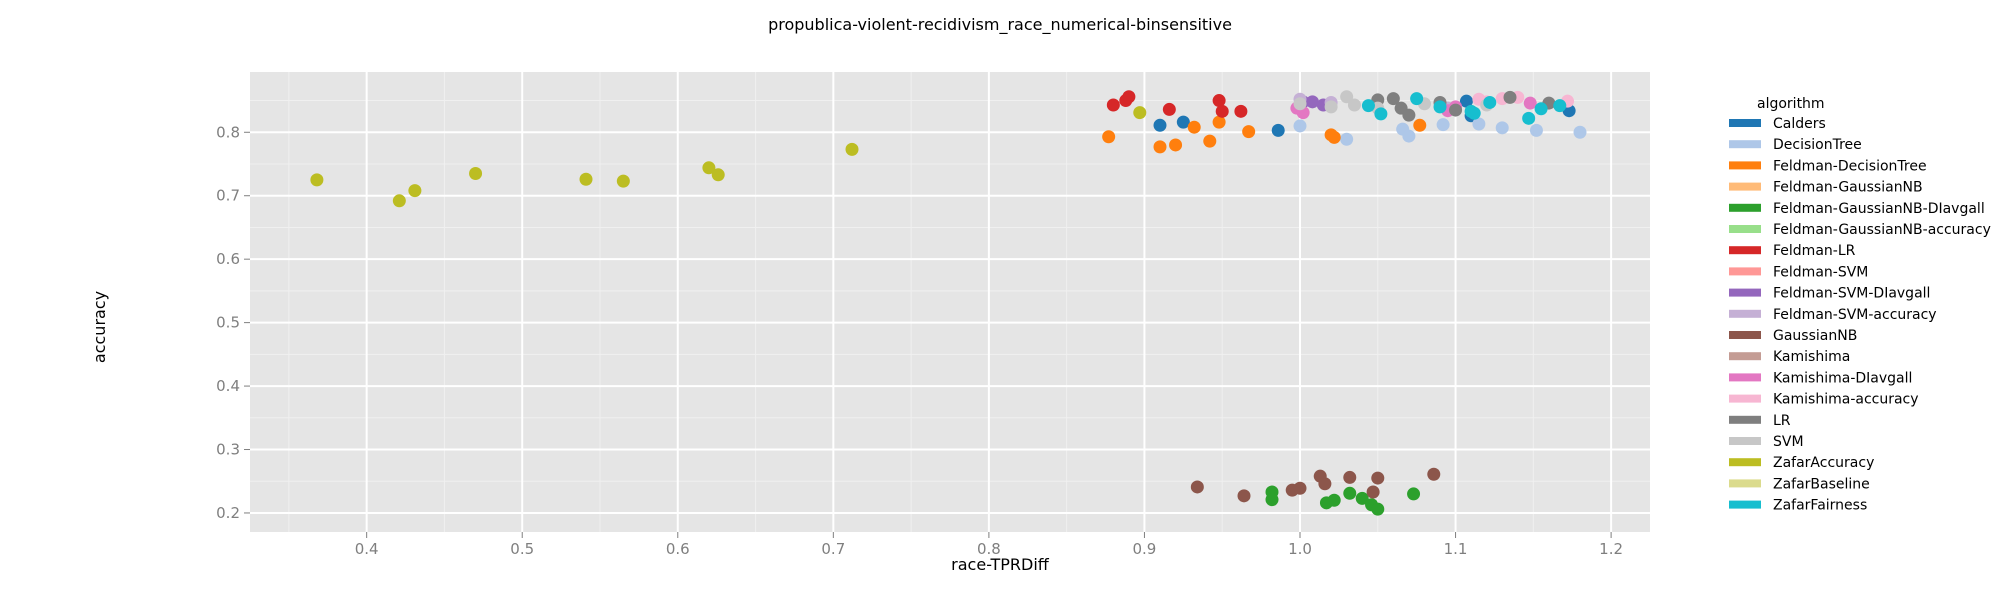  Describe the element at coordinates (1791, 104) in the screenshot. I see `legend-title: algorithm` at that location.